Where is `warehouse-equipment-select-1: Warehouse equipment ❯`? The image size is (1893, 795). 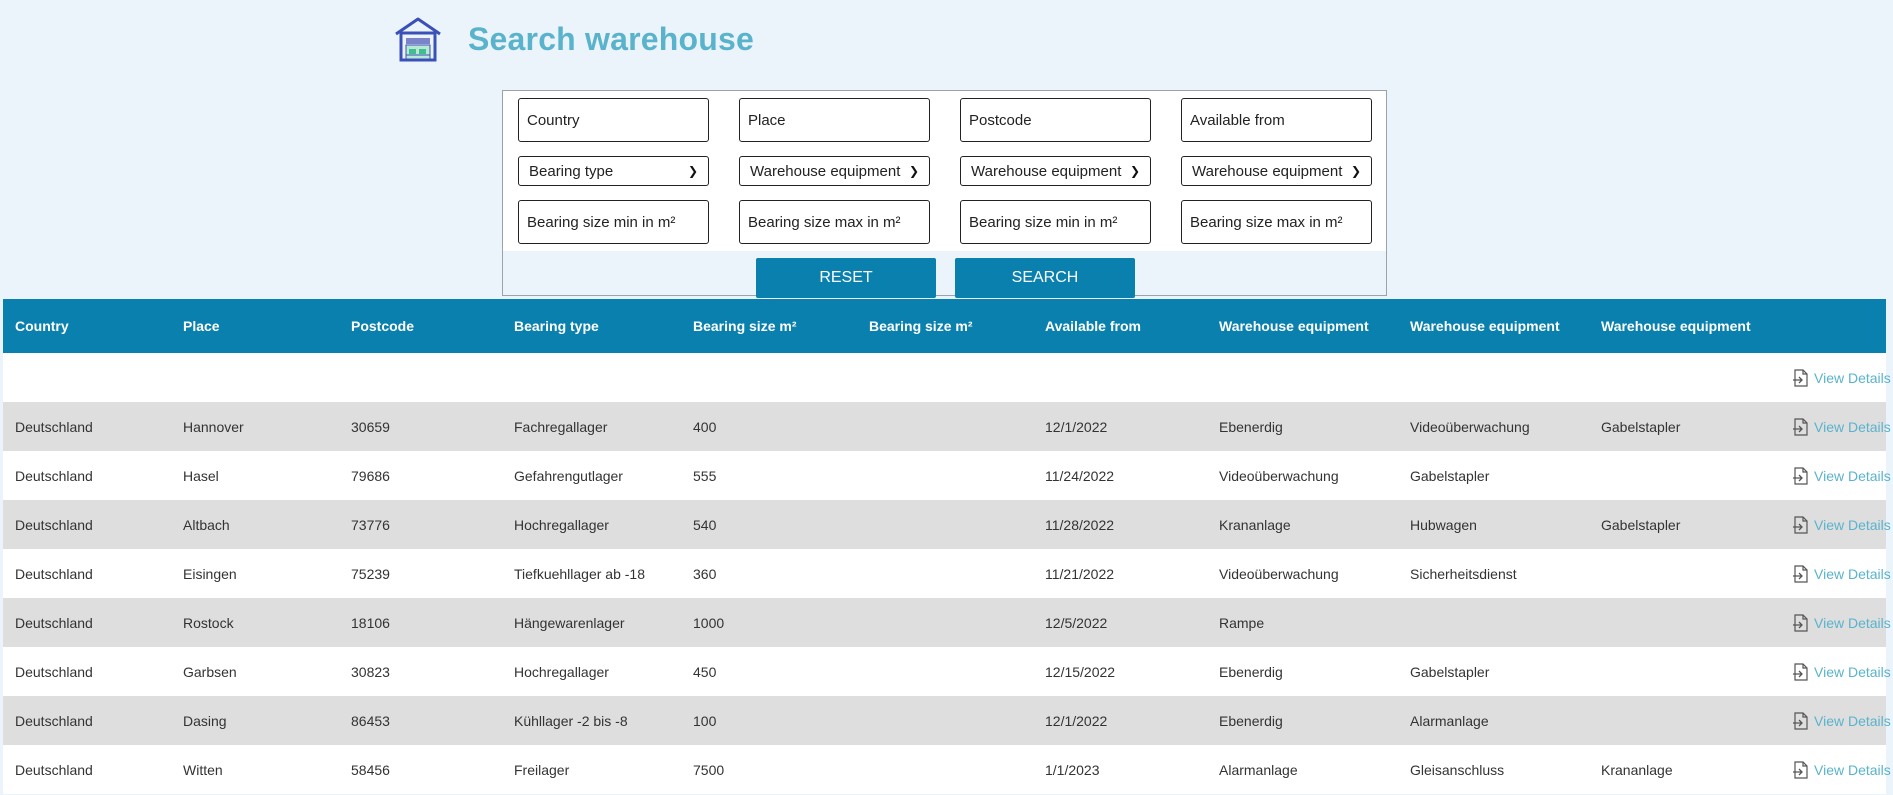 warehouse-equipment-select-1: Warehouse equipment ❯ is located at coordinates (834, 171).